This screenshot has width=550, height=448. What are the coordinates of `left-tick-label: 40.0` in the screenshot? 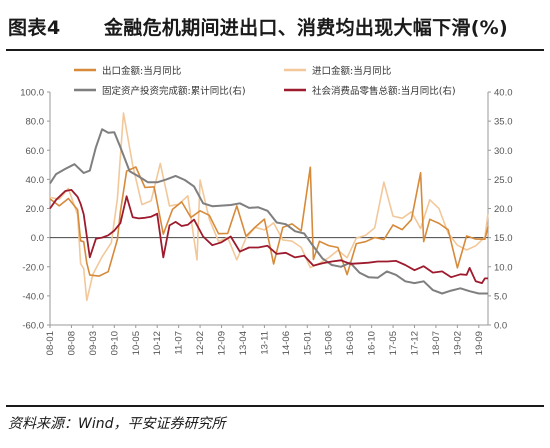 It's located at (35, 180).